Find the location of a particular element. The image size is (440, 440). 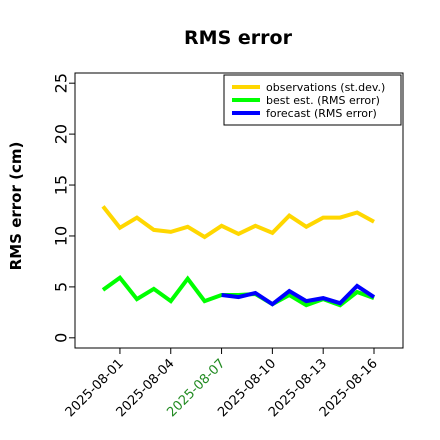

y-tick-label-2: 10 is located at coordinates (61, 236).